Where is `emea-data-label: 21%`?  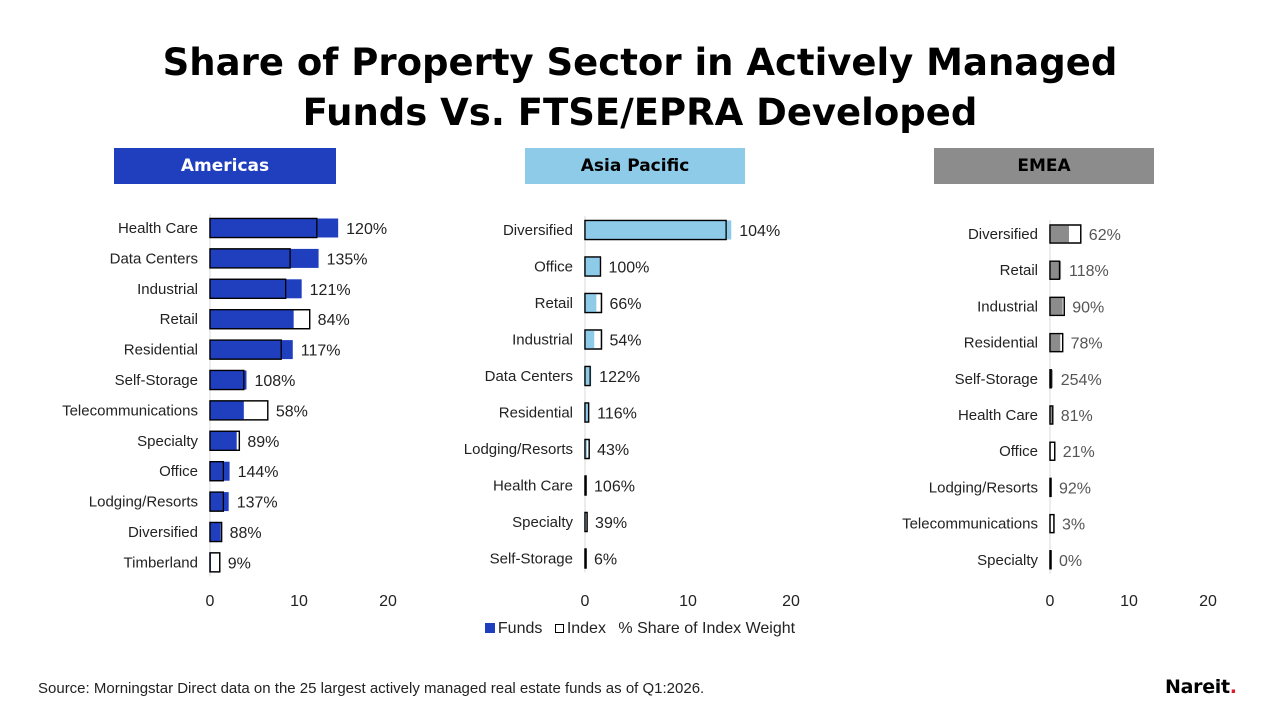
emea-data-label: 21% is located at coordinates (1079, 452).